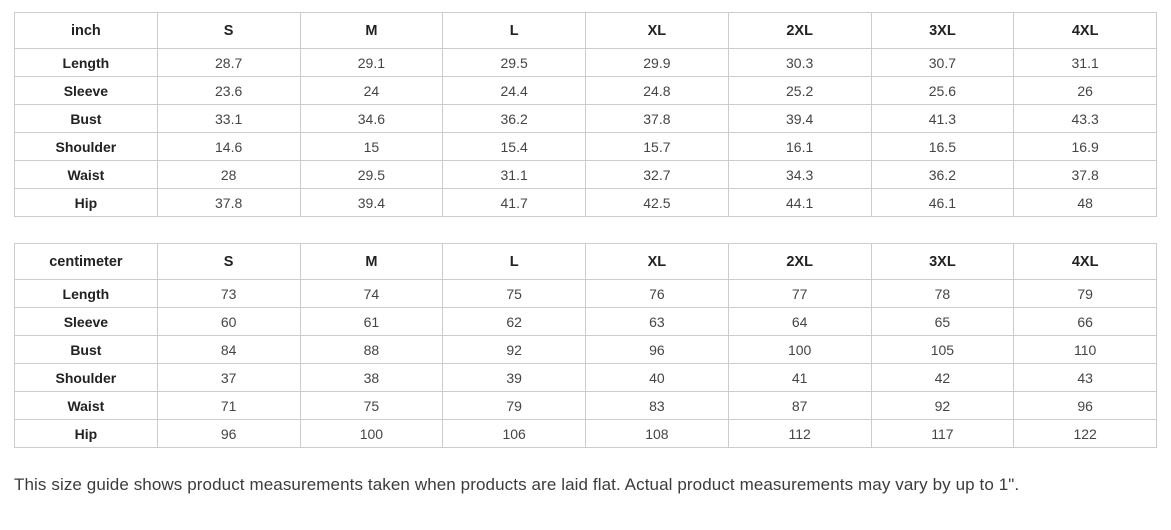  Describe the element at coordinates (1085, 293) in the screenshot. I see `value-cell: 79` at that location.